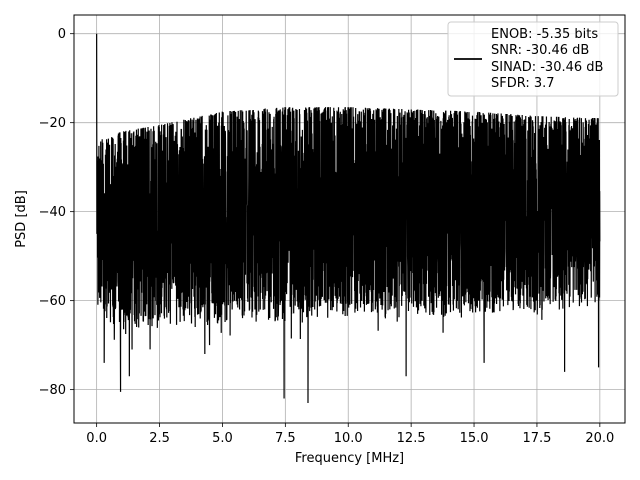 Image resolution: width=640 pixels, height=480 pixels. What do you see at coordinates (285, 438) in the screenshot?
I see `x-tick-label: 7.5` at bounding box center [285, 438].